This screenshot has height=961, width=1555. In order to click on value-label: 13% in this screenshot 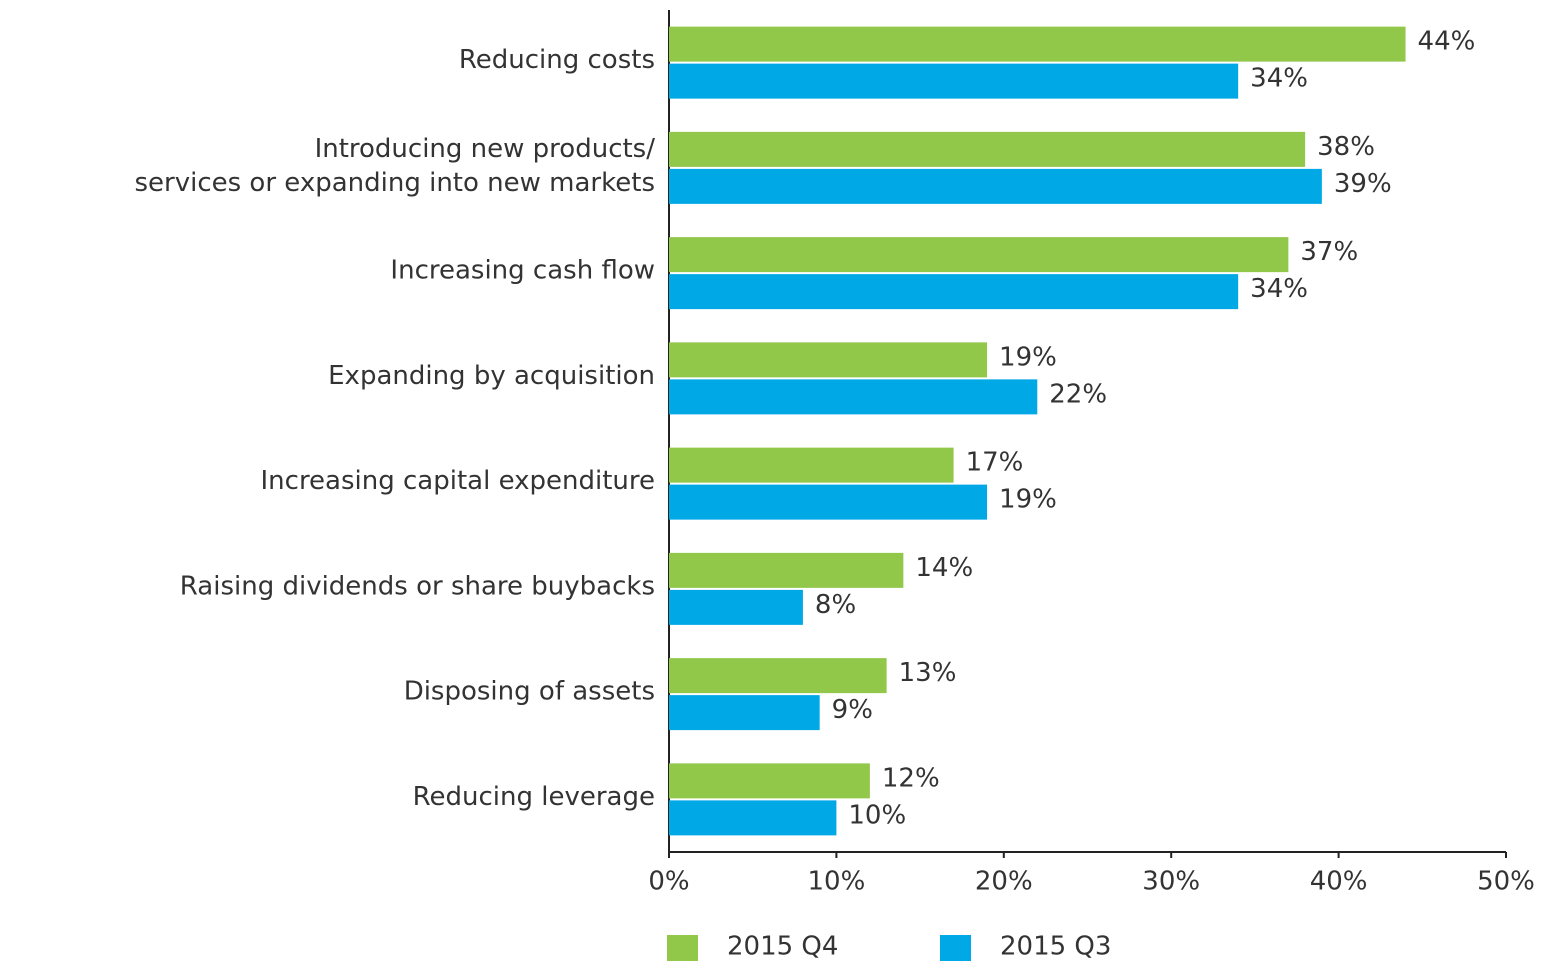, I will do `click(928, 673)`.